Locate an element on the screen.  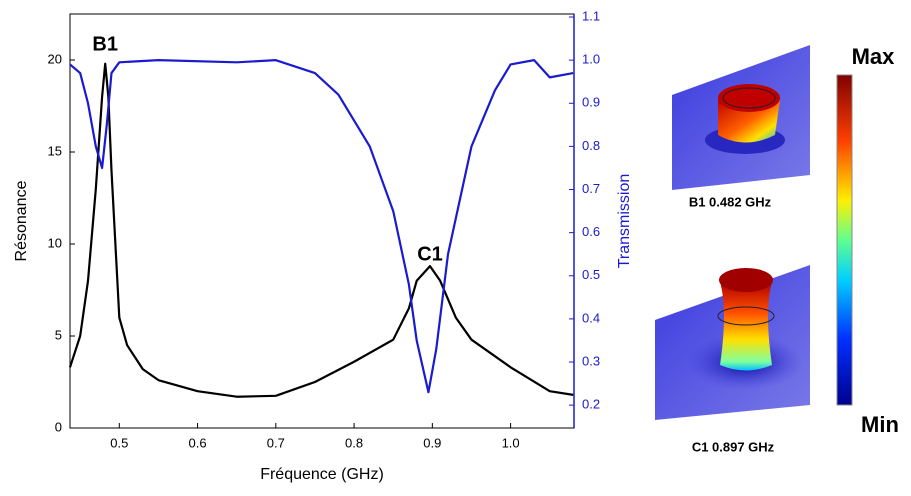
y-tick-label: 15 is located at coordinates (55, 150).